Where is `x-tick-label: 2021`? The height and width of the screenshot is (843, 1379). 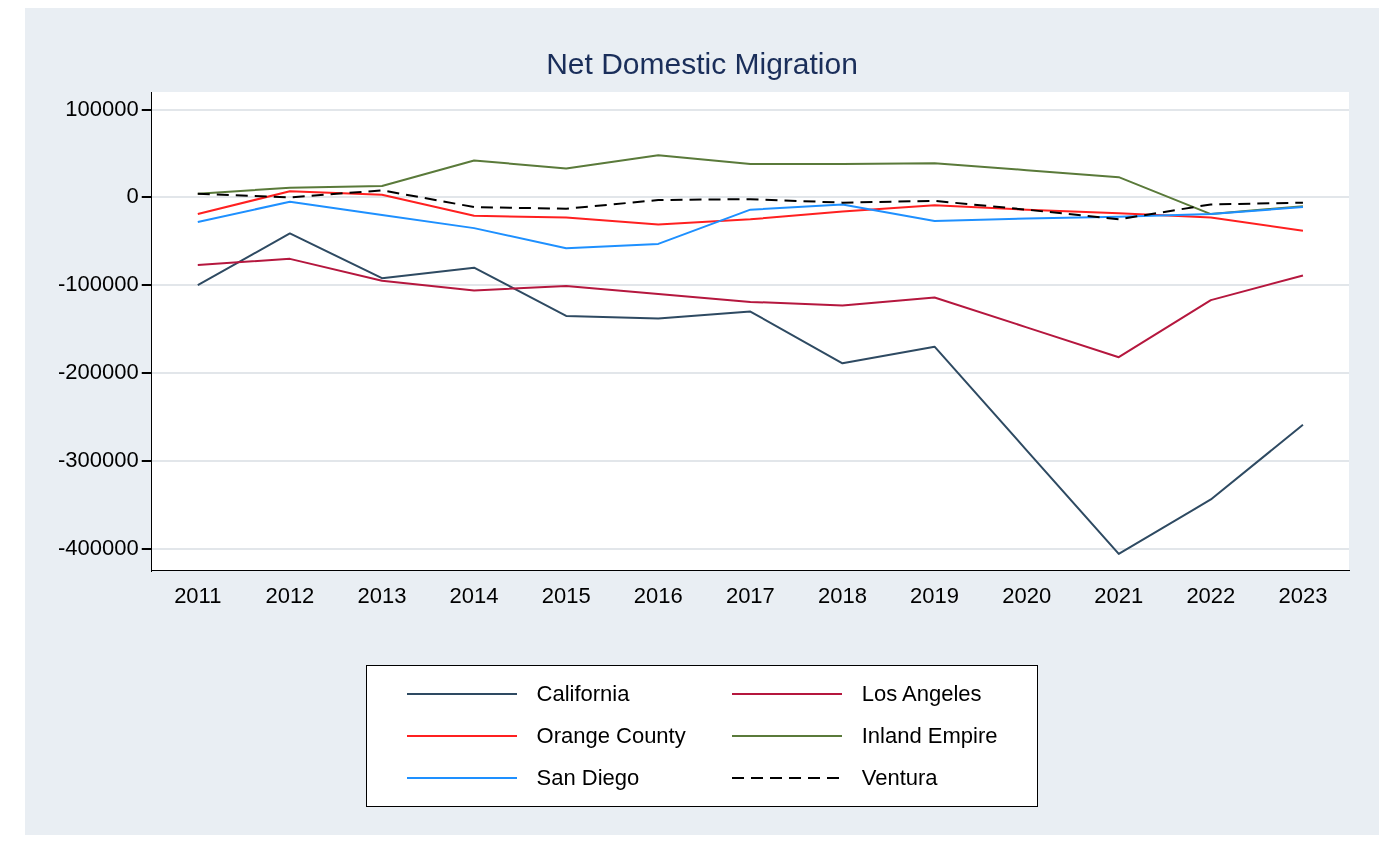 x-tick-label: 2021 is located at coordinates (1119, 595).